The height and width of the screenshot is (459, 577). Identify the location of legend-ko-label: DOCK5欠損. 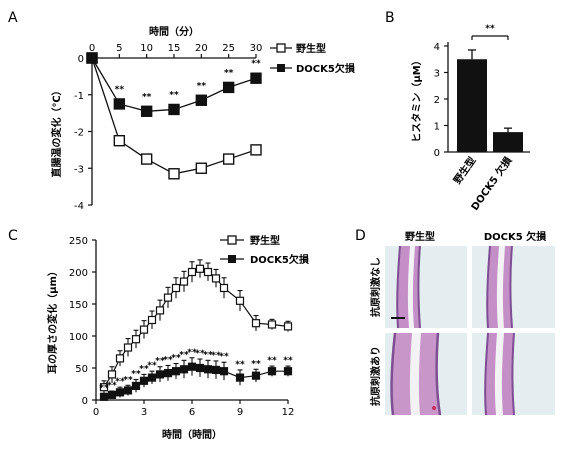
(326, 68).